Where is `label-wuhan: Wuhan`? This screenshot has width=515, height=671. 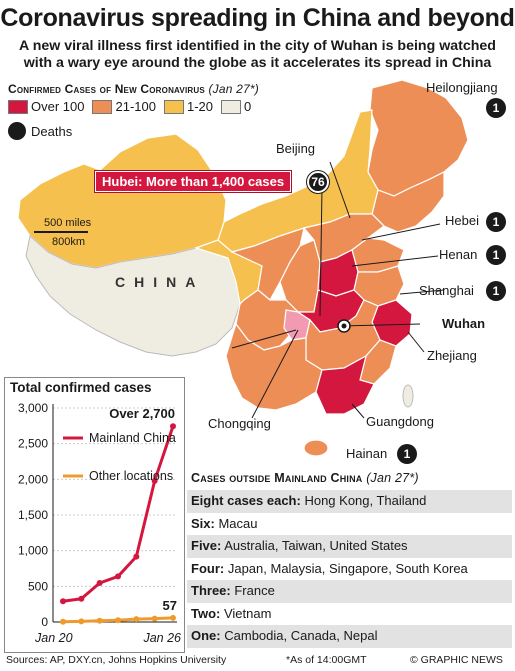
label-wuhan: Wuhan is located at coordinates (464, 323).